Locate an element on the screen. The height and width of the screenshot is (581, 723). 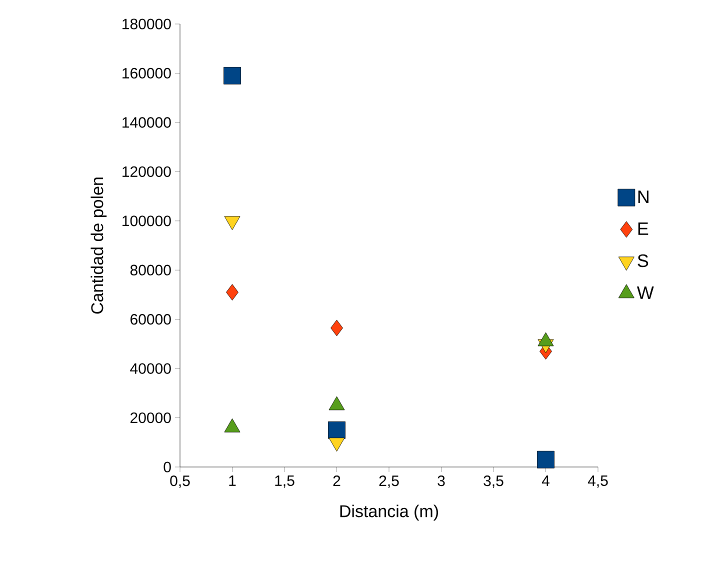
y-axis-title: Cantidad de polen is located at coordinates (98, 246).